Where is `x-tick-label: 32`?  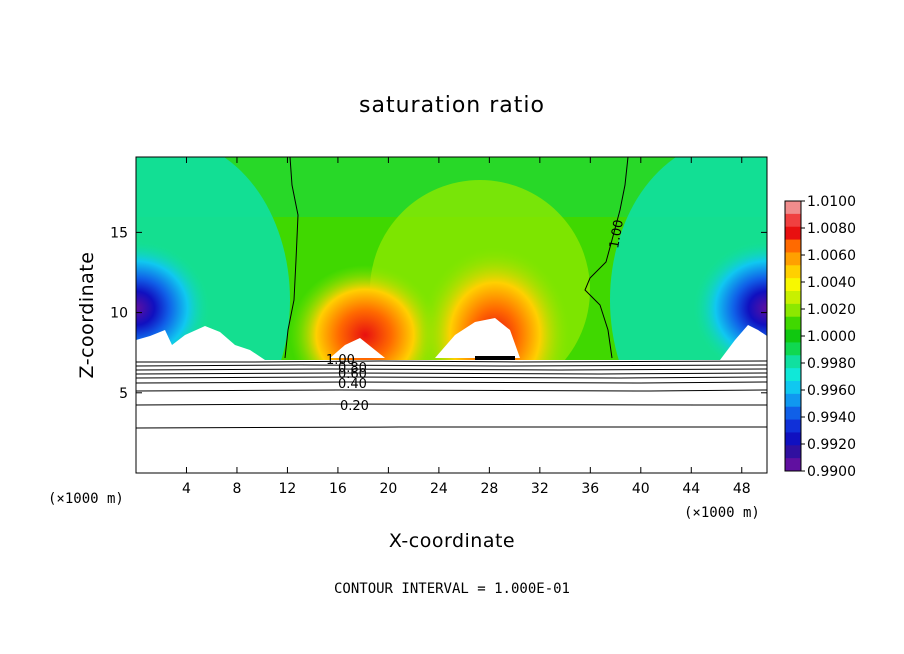
x-tick-label: 32 is located at coordinates (540, 489).